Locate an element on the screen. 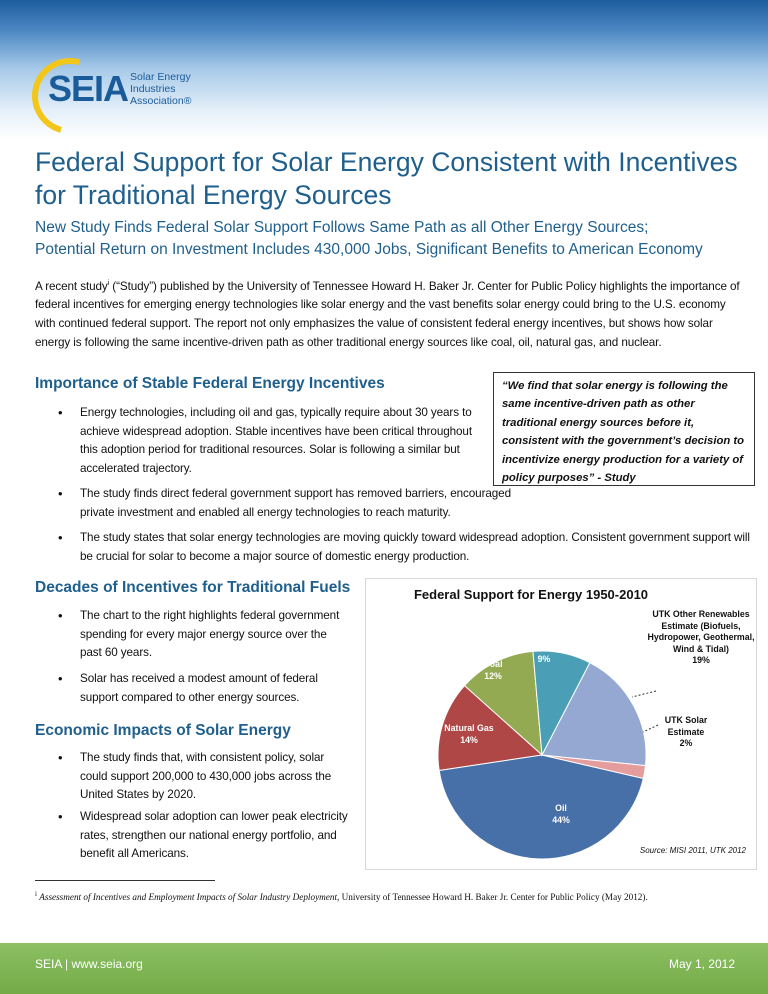 Image resolution: width=768 pixels, height=994 pixels. chart-source: Source: MISI 2011, UTK 2012 is located at coordinates (692, 850).